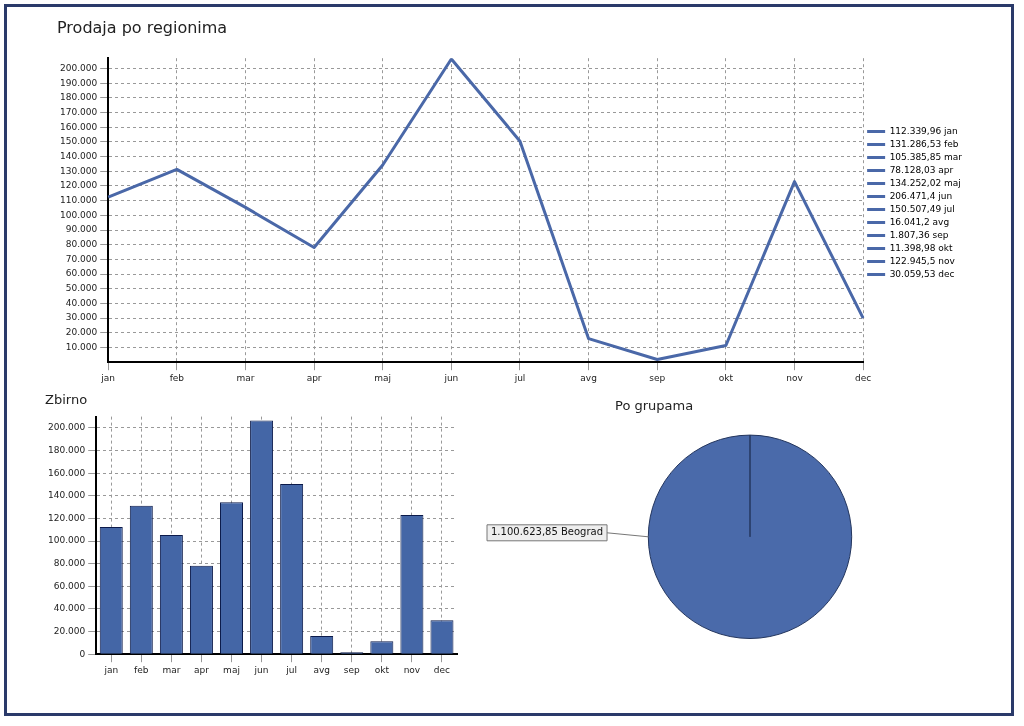  I want to click on text: 105.385,85 mar, so click(925, 156).